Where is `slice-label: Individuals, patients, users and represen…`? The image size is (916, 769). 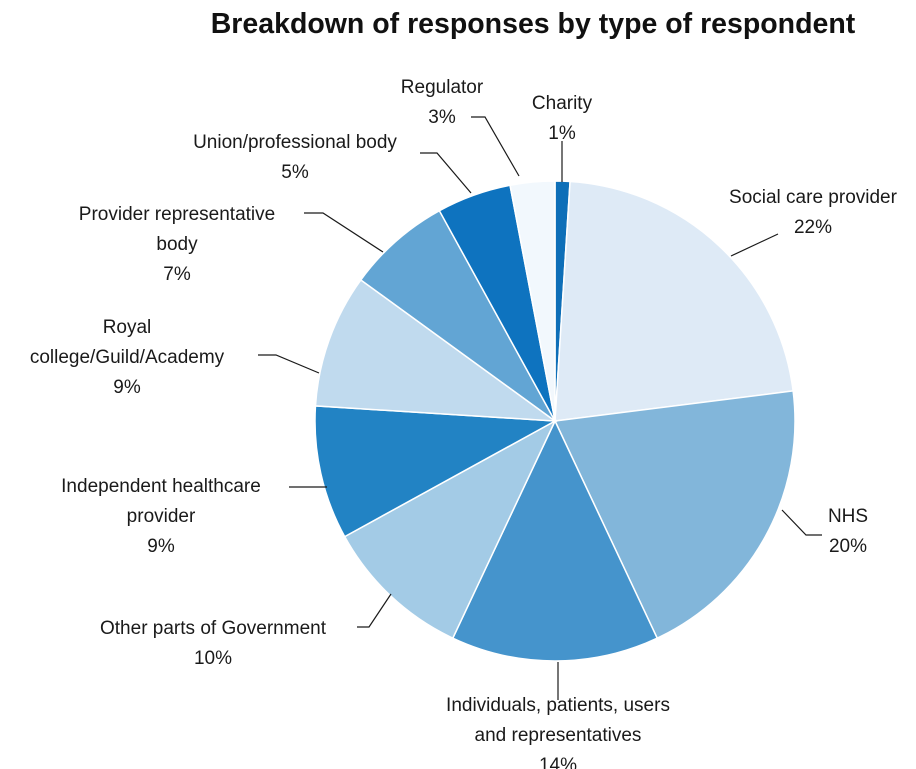
slice-label: Individuals, patients, users and represen… is located at coordinates (558, 732).